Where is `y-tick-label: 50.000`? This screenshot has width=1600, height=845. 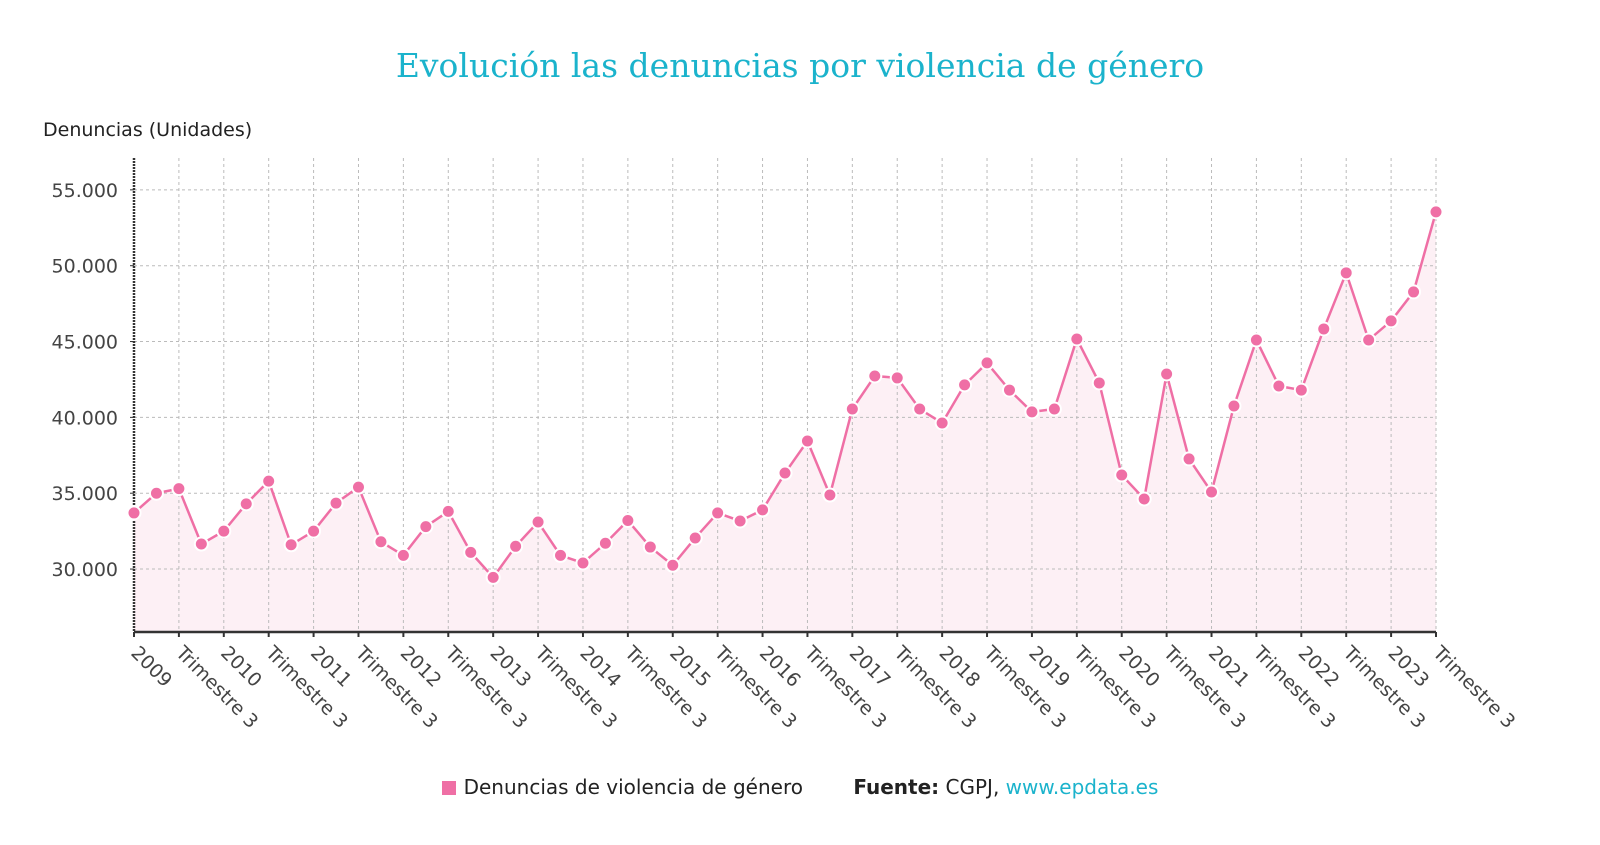 y-tick-label: 50.000 is located at coordinates (85, 267).